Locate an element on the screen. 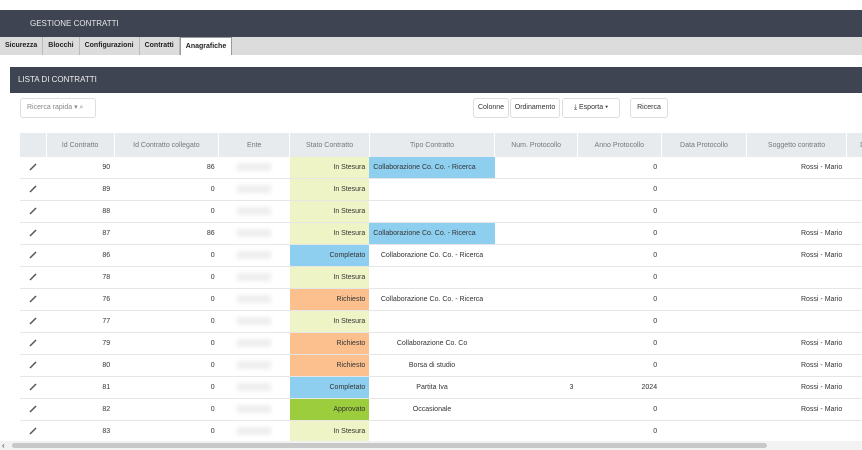 This screenshot has width=862, height=450. button-label: Ricerca is located at coordinates (649, 107).